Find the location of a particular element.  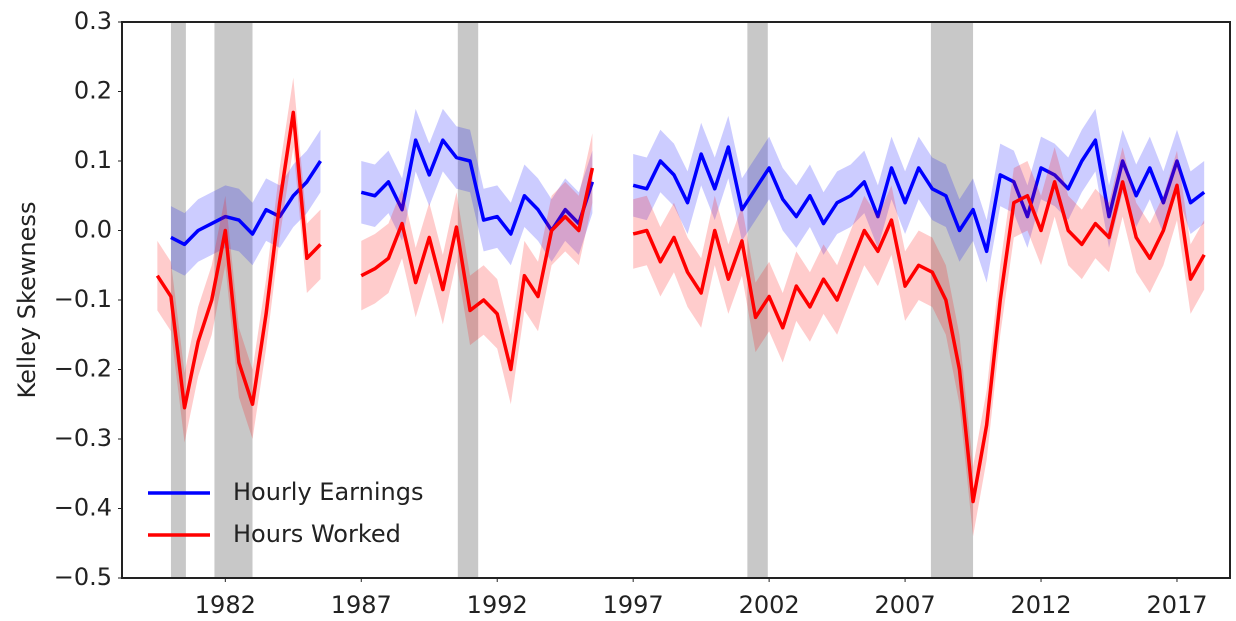

y-tick-label: −0.1 is located at coordinates (83, 299).